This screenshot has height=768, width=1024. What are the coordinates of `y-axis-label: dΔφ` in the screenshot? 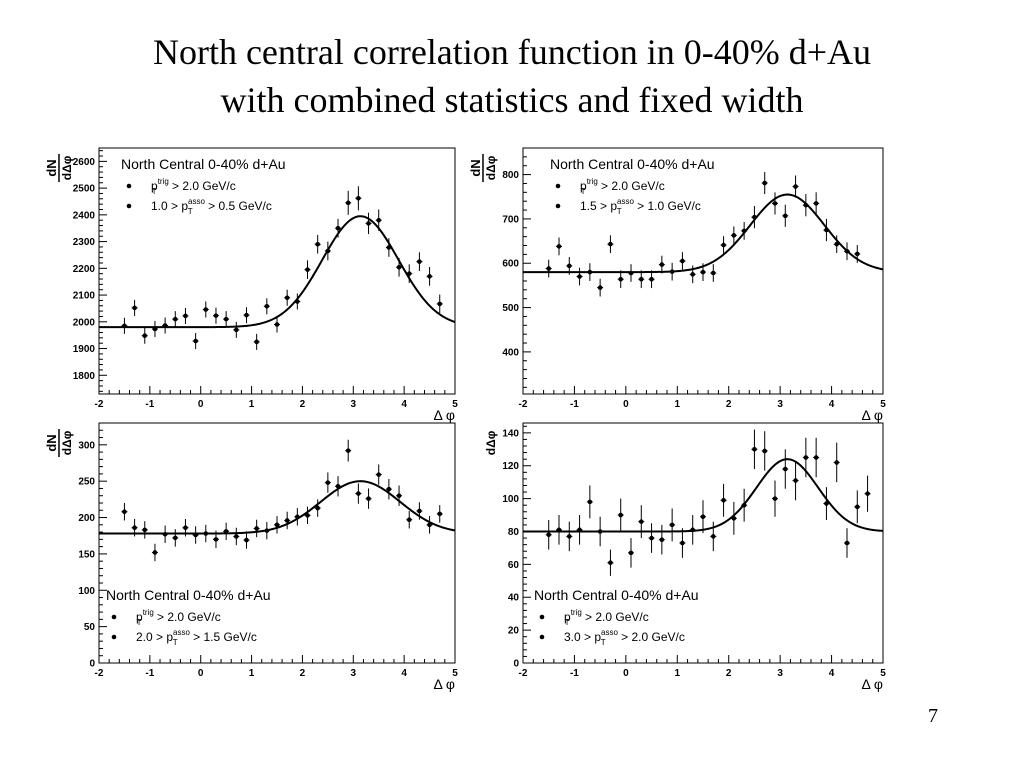 It's located at (491, 442).